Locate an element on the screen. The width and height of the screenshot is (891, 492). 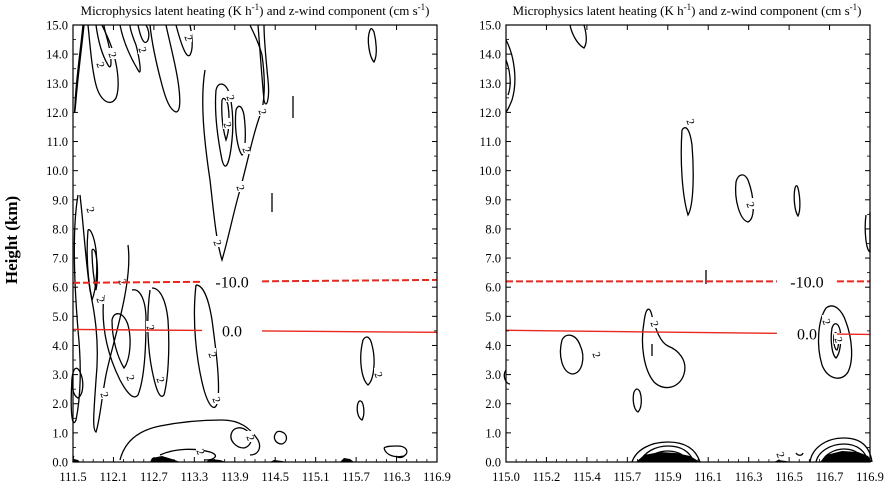
y-tick-label: 2.0 is located at coordinates (60, 404).